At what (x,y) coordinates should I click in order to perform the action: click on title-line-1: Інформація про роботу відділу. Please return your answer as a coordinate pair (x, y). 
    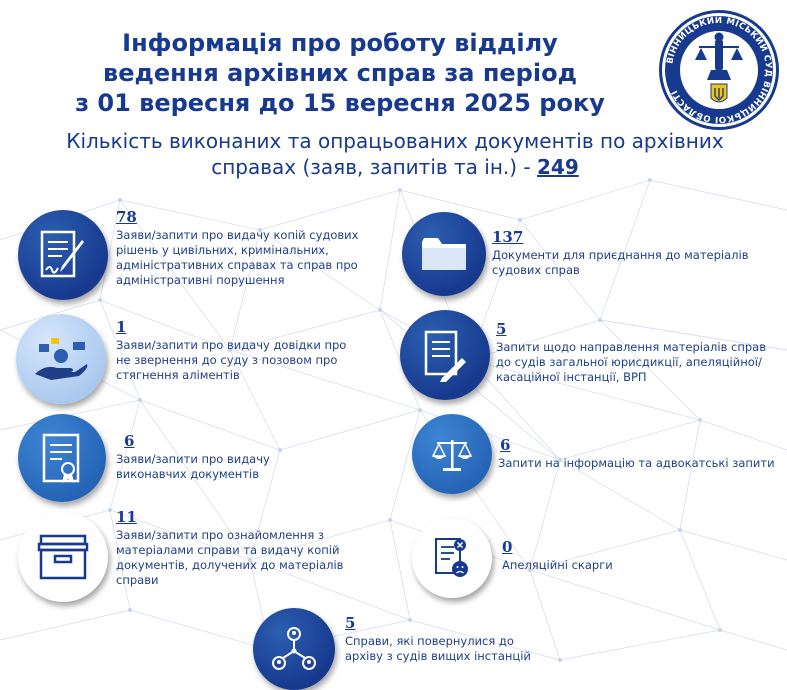
    Looking at the image, I should click on (340, 43).